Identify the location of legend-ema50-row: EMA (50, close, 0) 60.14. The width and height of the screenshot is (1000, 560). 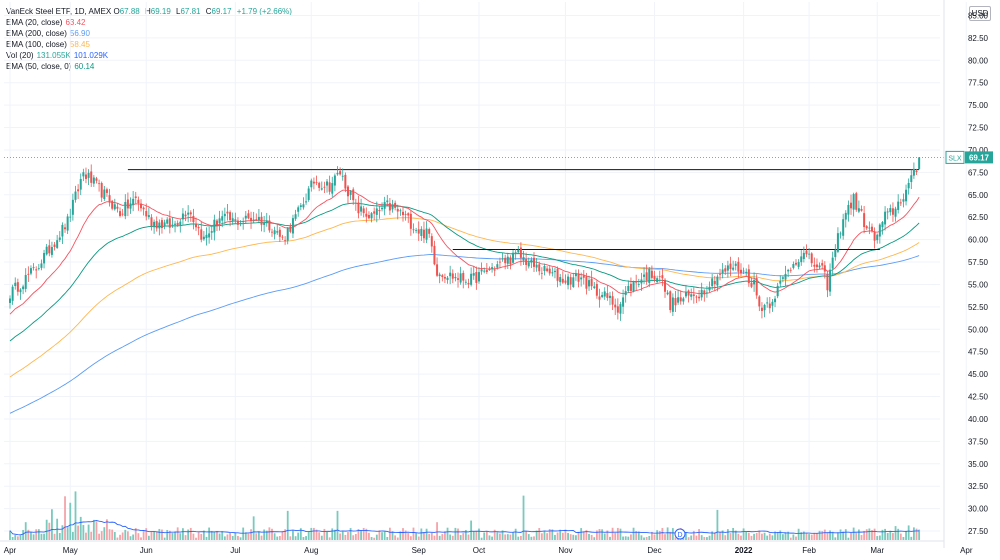
(149, 66).